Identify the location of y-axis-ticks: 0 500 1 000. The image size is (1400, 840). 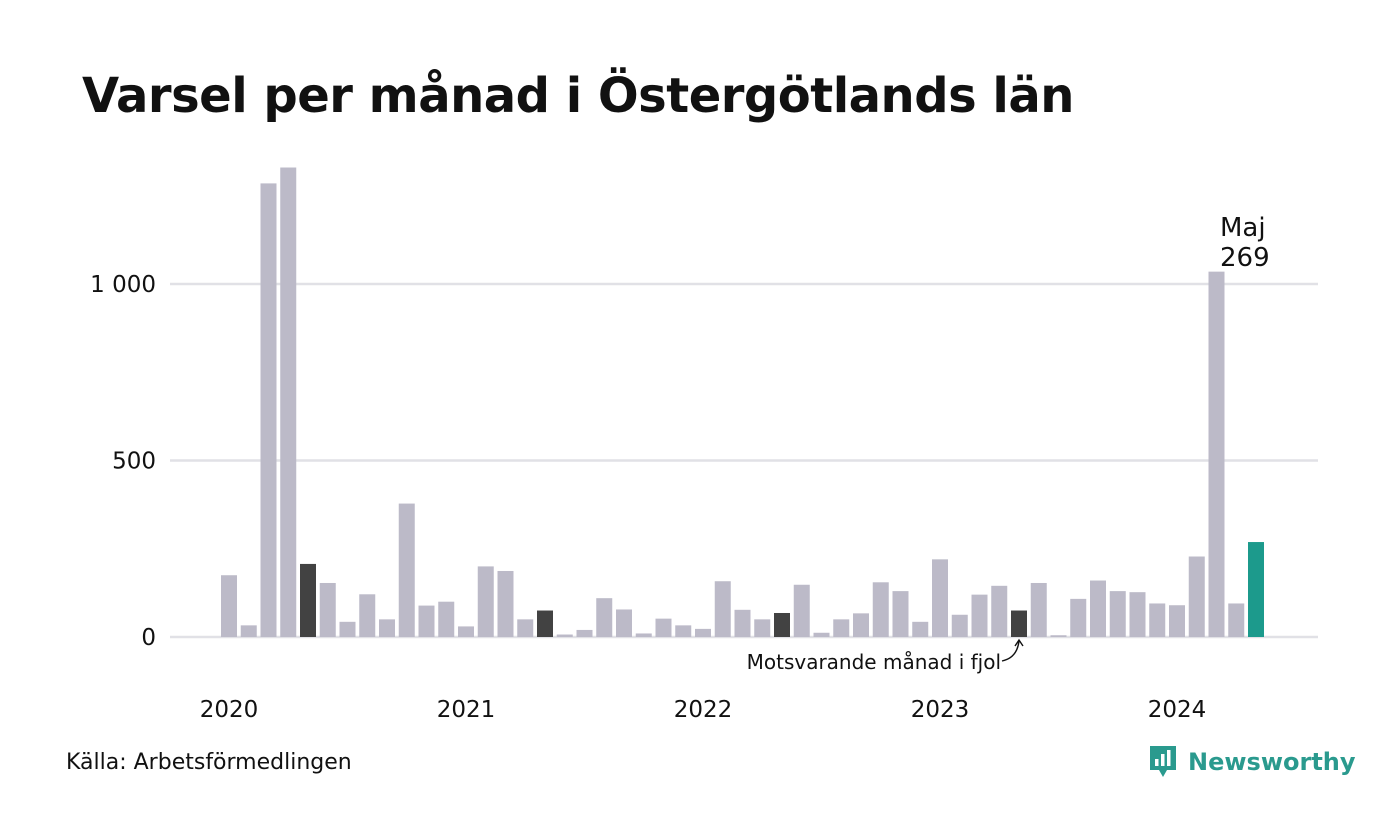
(123, 461).